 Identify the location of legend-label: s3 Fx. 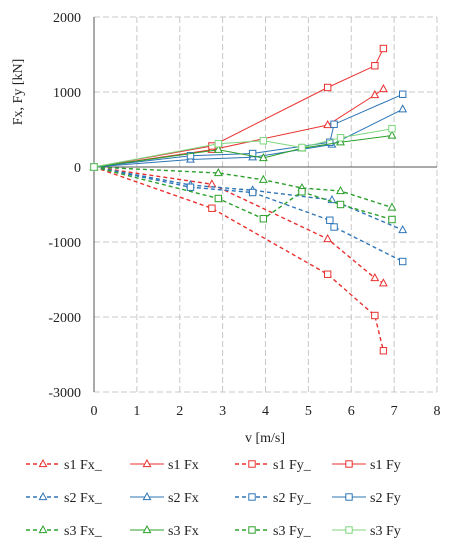
(183, 531).